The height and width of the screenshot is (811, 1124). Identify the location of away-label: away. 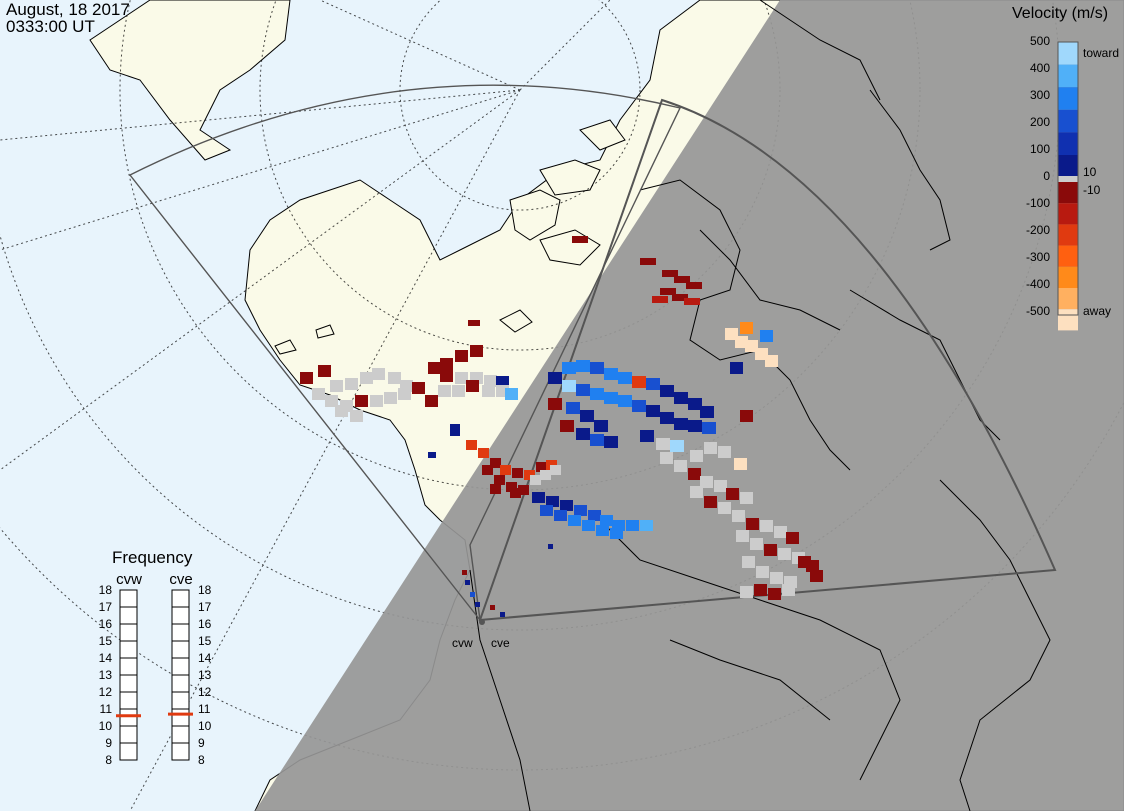
(1097, 311).